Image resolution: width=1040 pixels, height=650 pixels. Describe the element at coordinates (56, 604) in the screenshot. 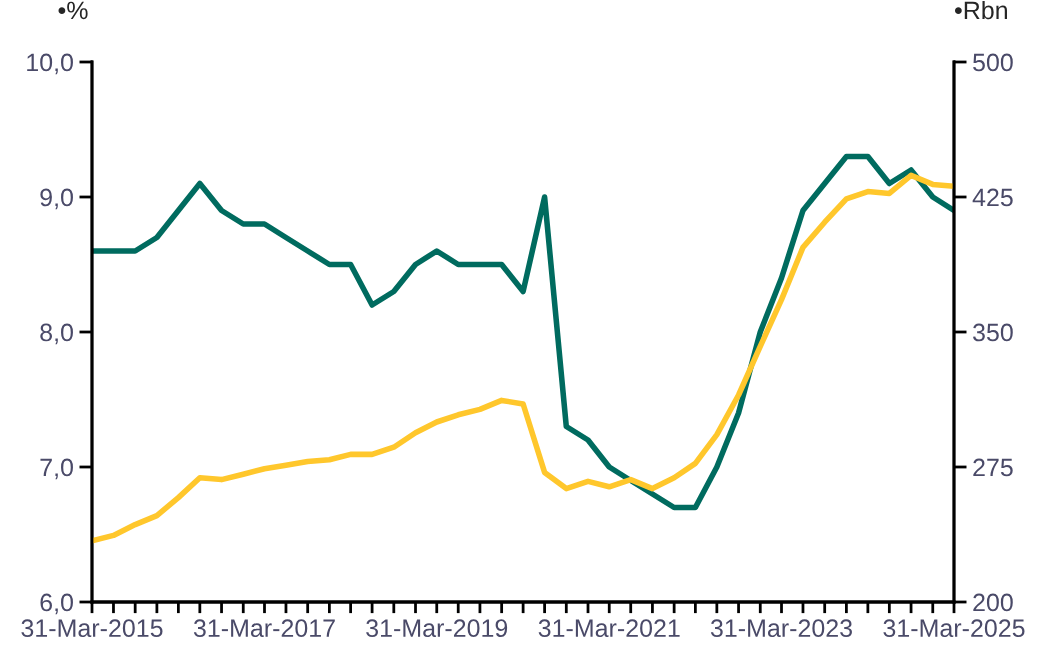

I see `y-tick-label: 6,0` at that location.